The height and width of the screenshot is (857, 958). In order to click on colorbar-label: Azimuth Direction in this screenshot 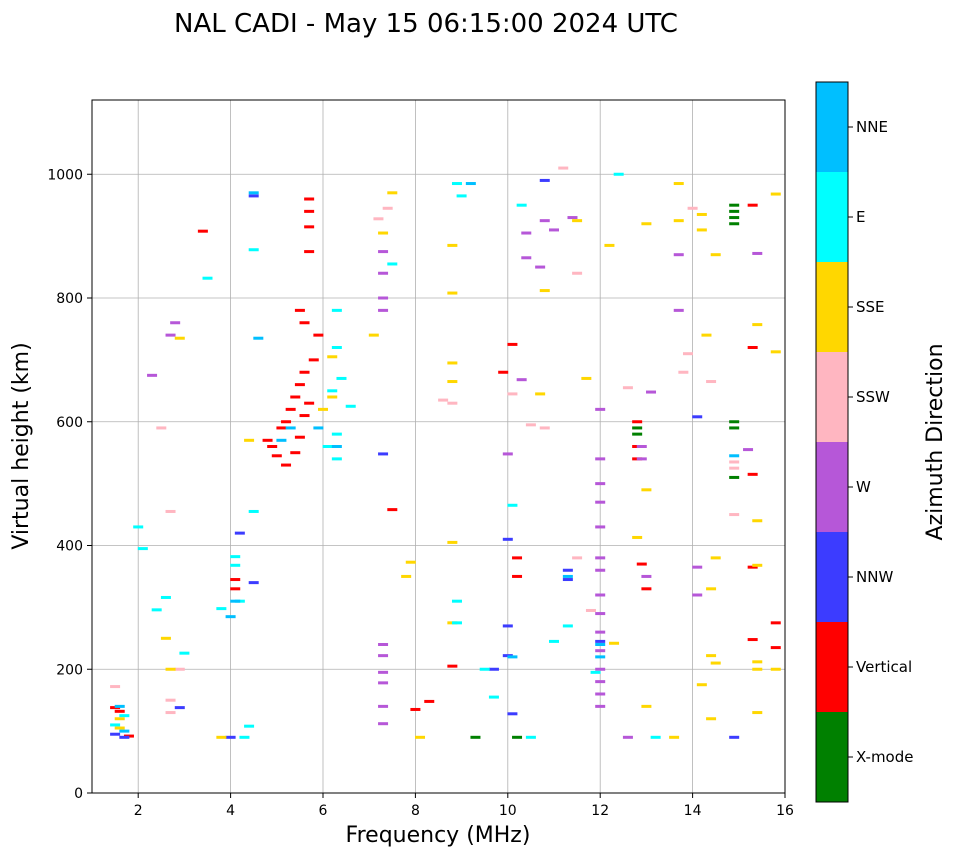, I will do `click(935, 441)`.